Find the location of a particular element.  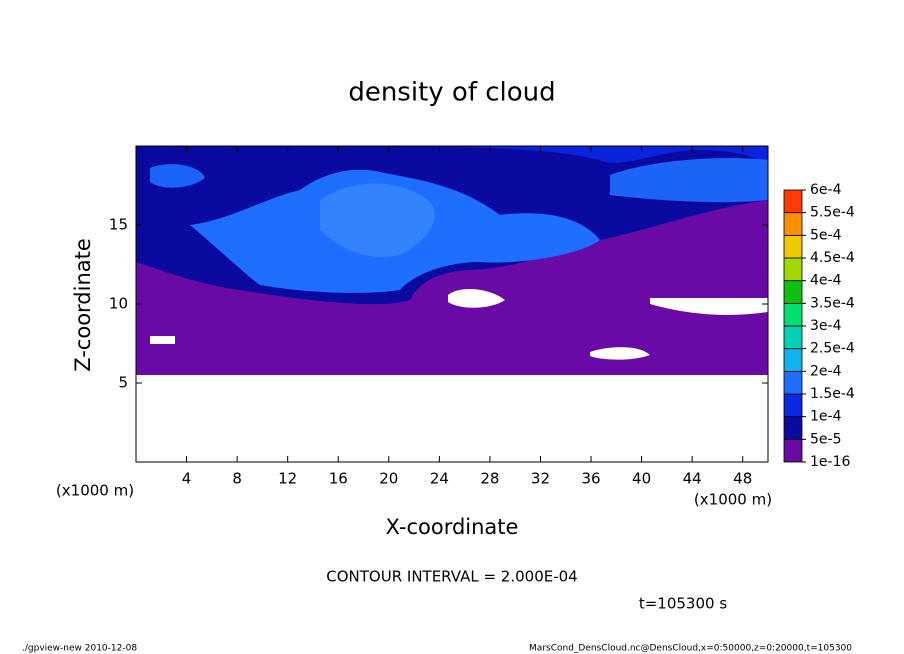

x-axis-label: X-coordinate is located at coordinates (452, 527).